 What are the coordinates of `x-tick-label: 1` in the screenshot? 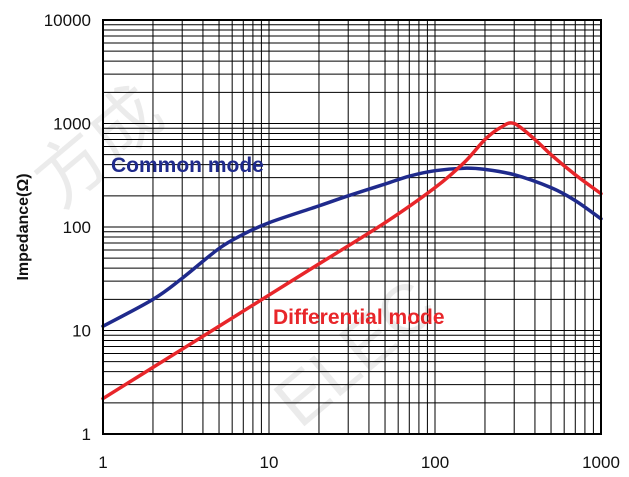 It's located at (102, 462).